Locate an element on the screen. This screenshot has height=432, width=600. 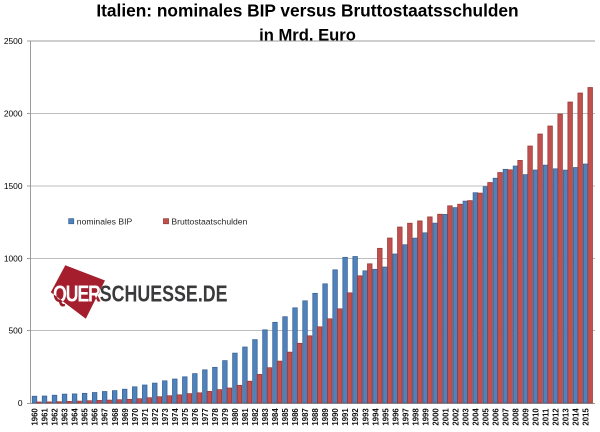
svg-text: in Mrd. Euro is located at coordinates (307, 35).